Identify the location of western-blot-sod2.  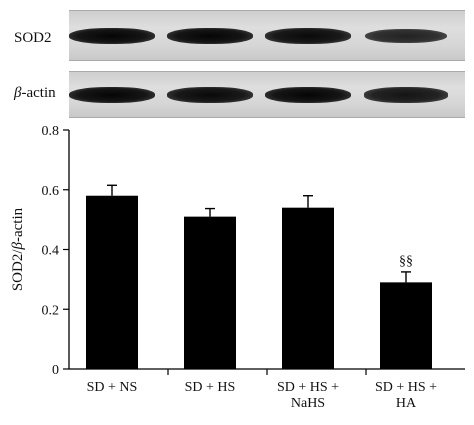
(267, 35).